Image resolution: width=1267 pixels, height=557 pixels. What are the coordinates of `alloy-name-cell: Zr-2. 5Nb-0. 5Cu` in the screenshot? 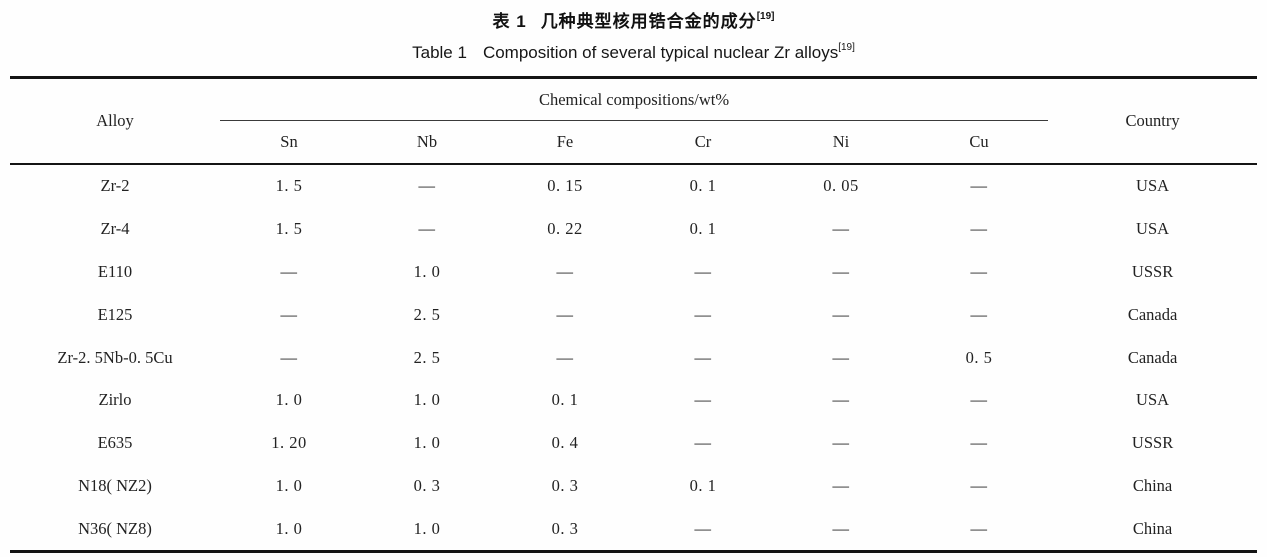 It's located at (115, 357).